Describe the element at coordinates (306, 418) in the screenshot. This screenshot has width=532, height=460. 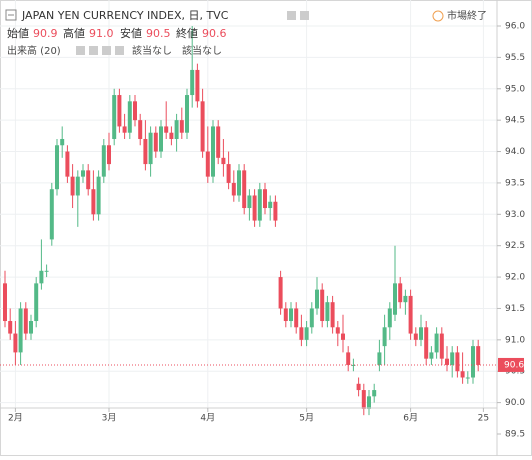
I see `x-tick-label: 5月` at that location.